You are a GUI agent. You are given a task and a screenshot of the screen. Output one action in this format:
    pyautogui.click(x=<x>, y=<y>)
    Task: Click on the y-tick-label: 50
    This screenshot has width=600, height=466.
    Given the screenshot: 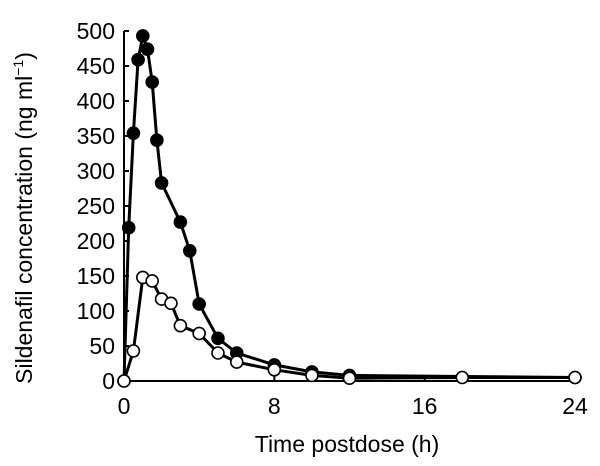 What is the action you would take?
    pyautogui.click(x=102, y=346)
    